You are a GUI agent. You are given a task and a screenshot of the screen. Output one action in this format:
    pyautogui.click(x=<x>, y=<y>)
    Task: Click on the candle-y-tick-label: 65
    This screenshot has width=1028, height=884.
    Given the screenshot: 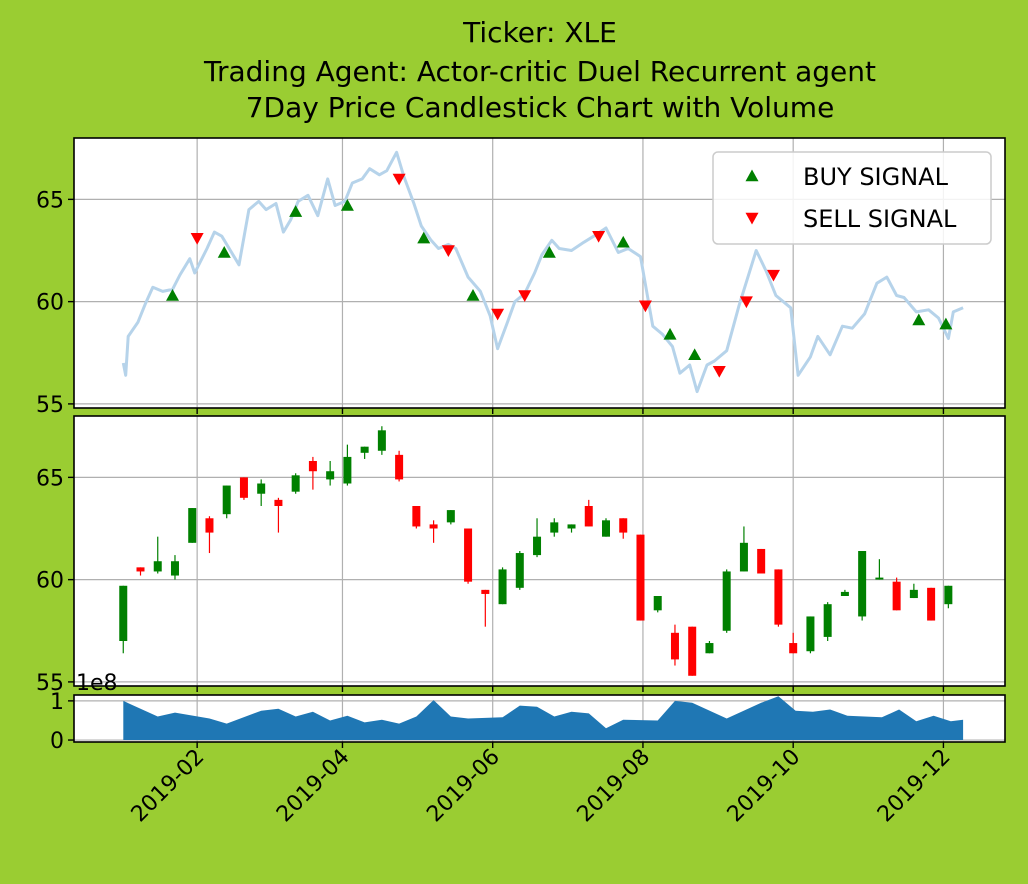 What is the action you would take?
    pyautogui.click(x=50, y=478)
    